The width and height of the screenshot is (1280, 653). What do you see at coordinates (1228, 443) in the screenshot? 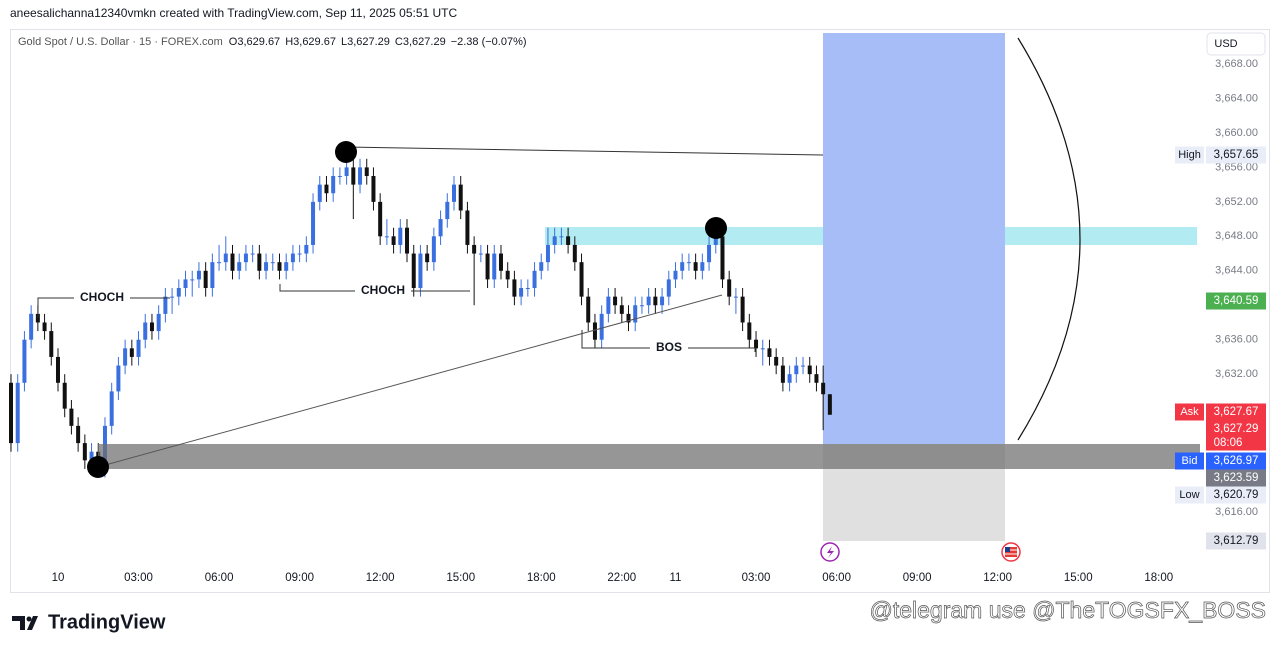
I see `countdown: 08:06` at bounding box center [1228, 443].